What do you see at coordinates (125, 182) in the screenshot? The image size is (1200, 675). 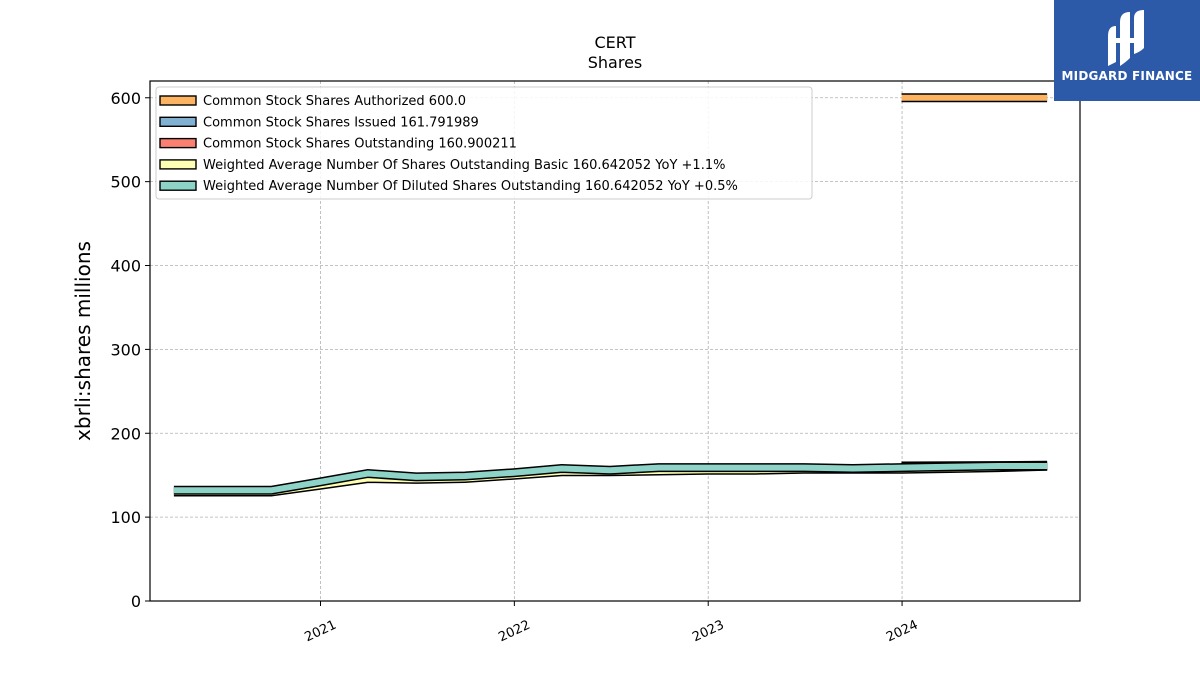 I see `y-tick-label: 500` at bounding box center [125, 182].